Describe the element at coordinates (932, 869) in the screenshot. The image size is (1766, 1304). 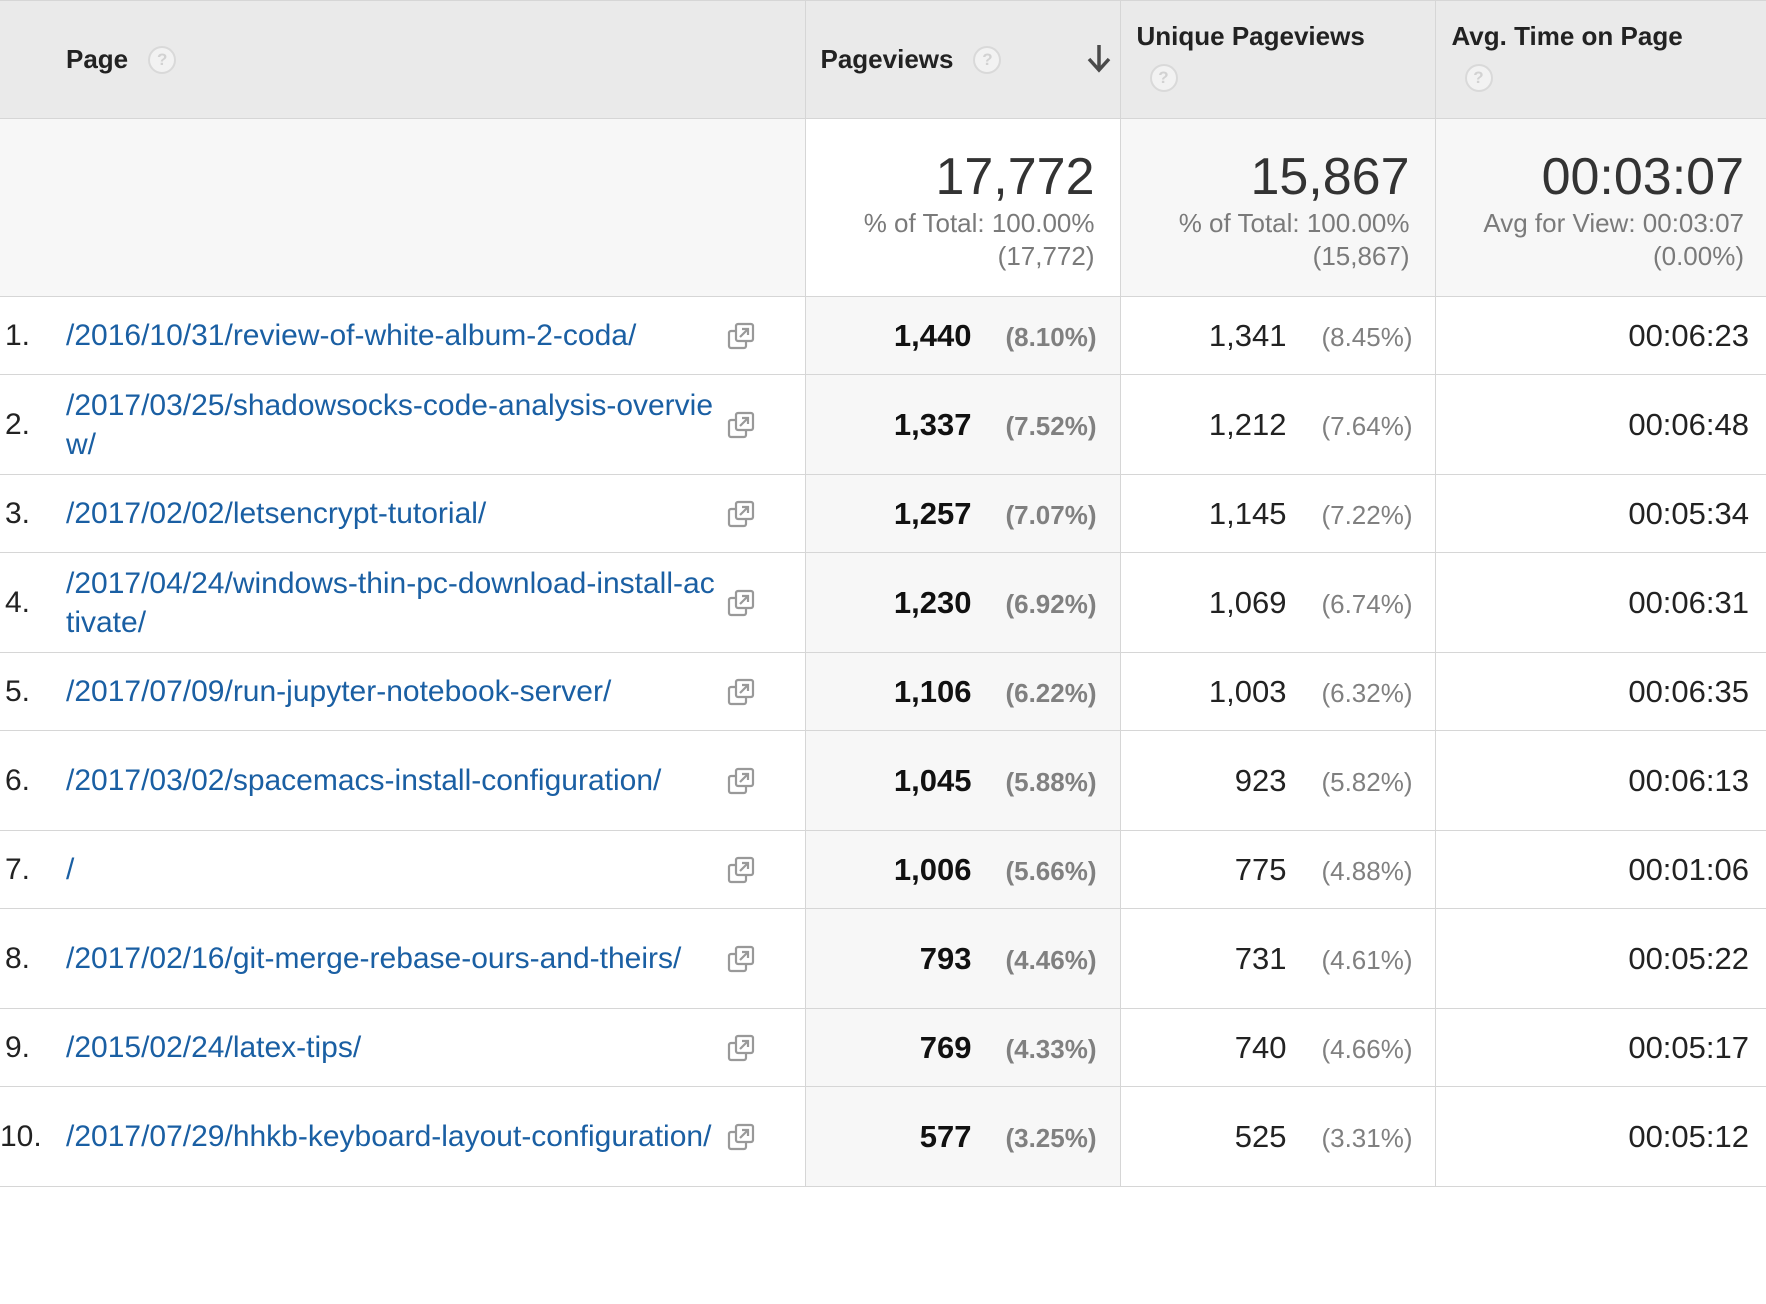
I see `pageviews-value: 1,006` at that location.